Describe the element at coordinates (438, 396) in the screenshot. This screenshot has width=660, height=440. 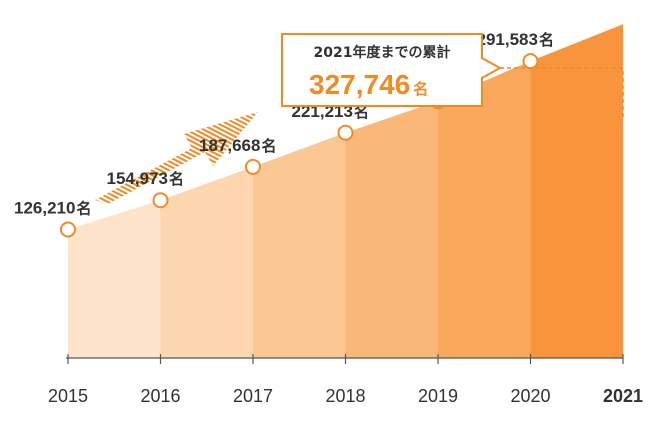
I see `x-axis-tick-label-2019: 2019` at that location.